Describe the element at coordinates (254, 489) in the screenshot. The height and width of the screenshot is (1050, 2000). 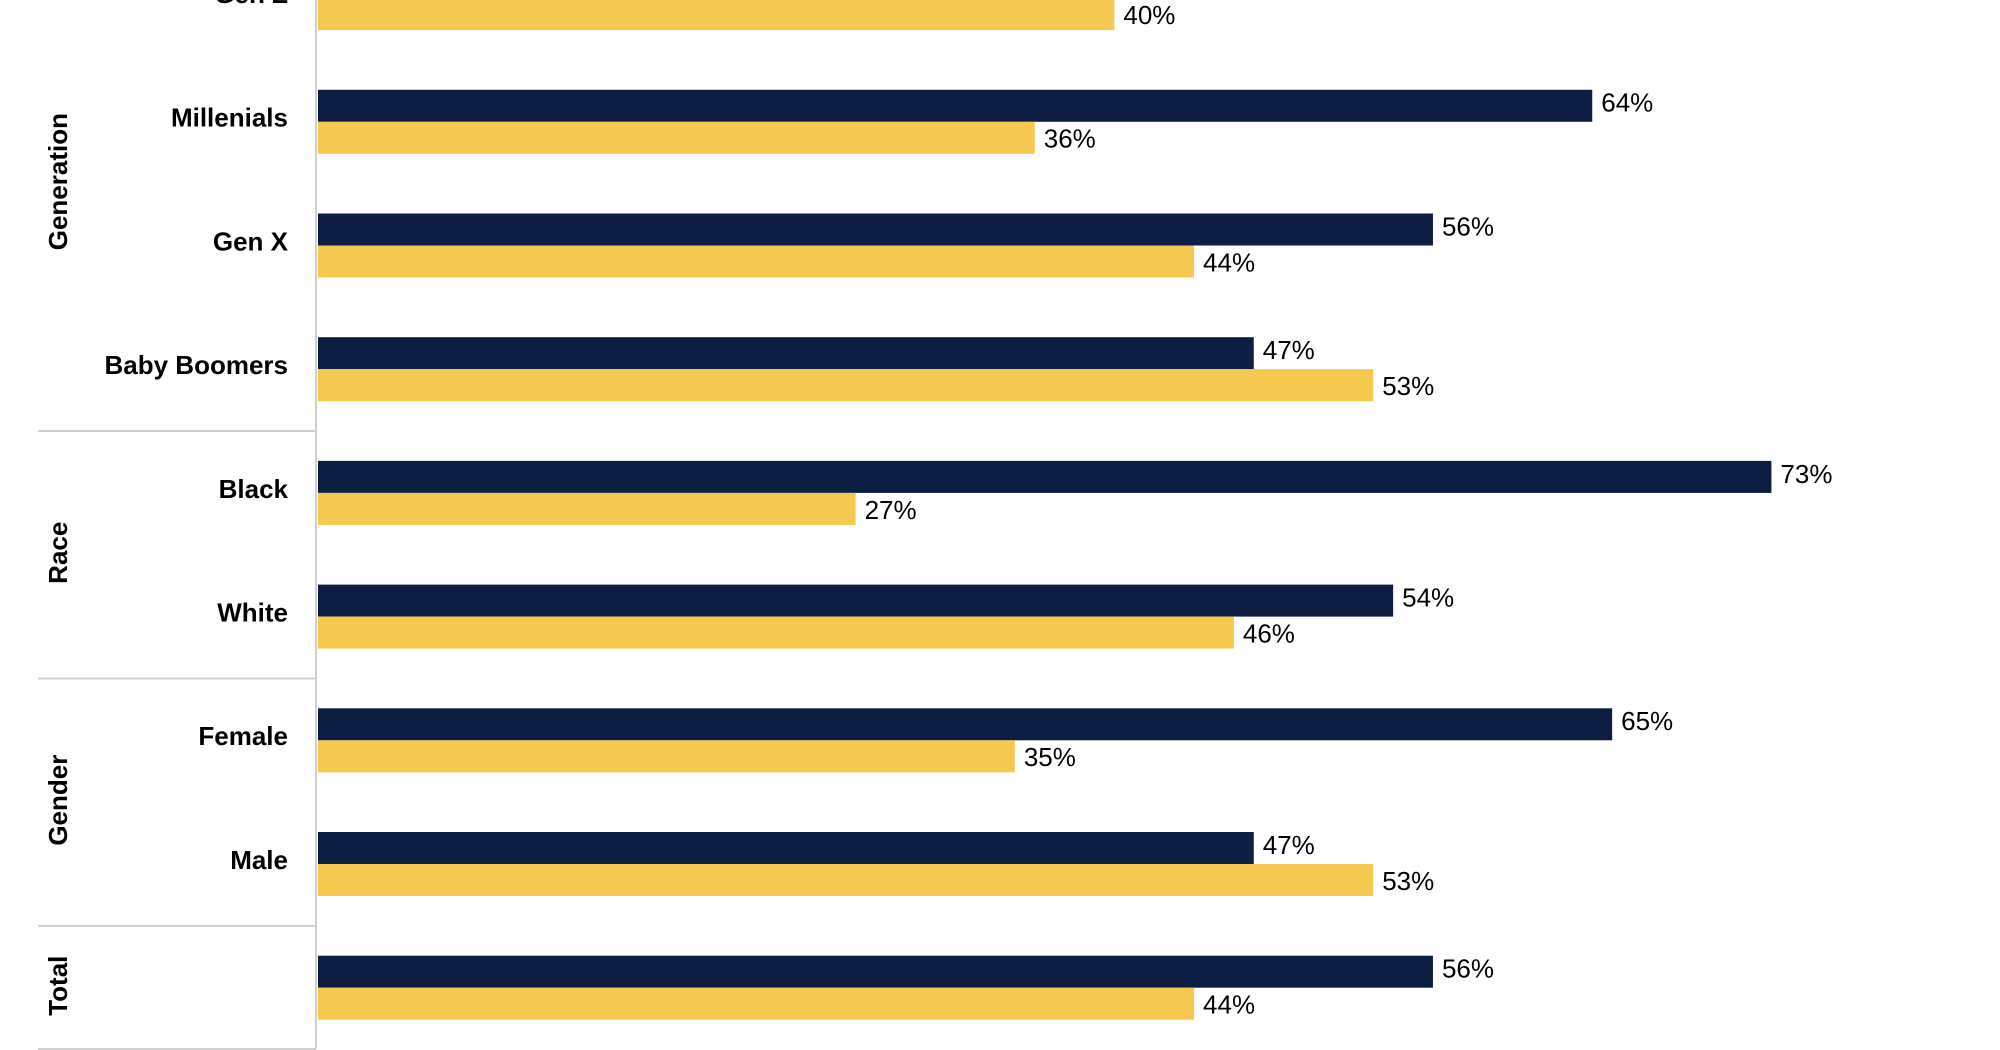
I see `category-label: Black` at that location.